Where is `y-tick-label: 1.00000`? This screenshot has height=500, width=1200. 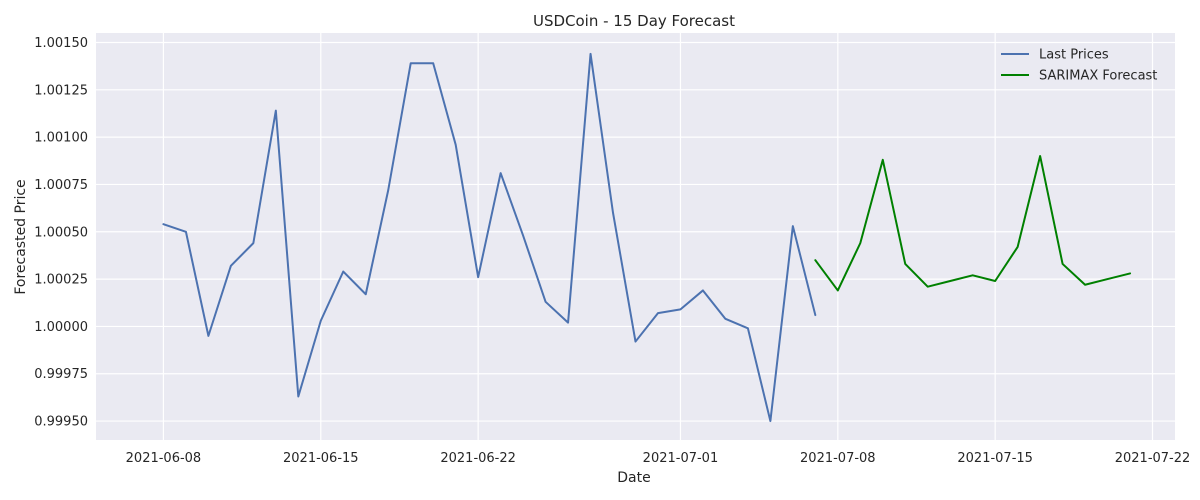
y-tick-label: 1.00000 is located at coordinates (61, 327).